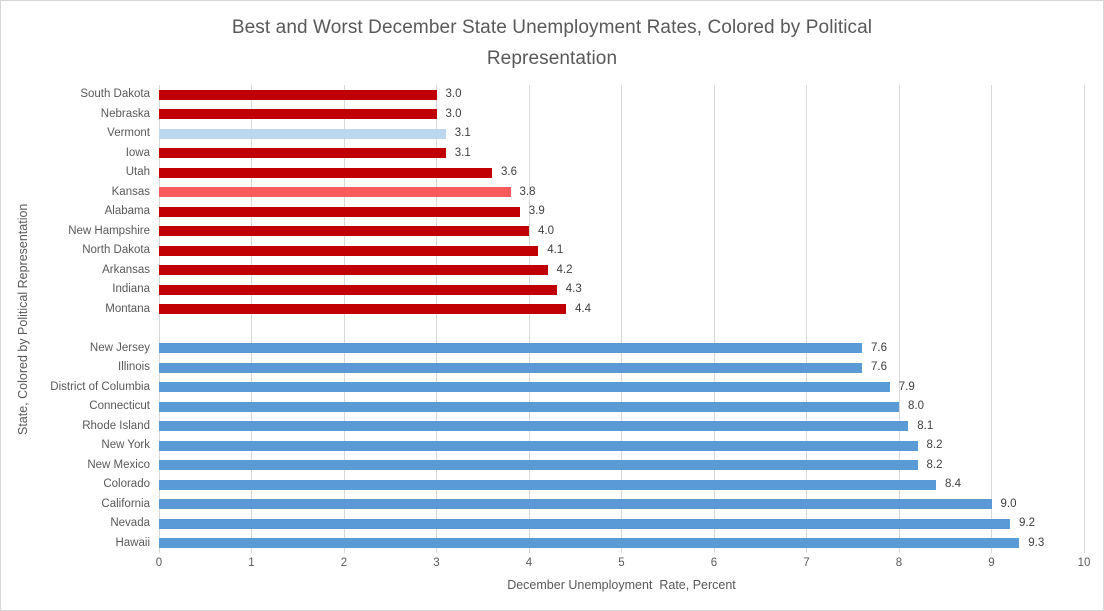 The width and height of the screenshot is (1104, 611). Describe the element at coordinates (509, 172) in the screenshot. I see `value-label: 3.6` at that location.